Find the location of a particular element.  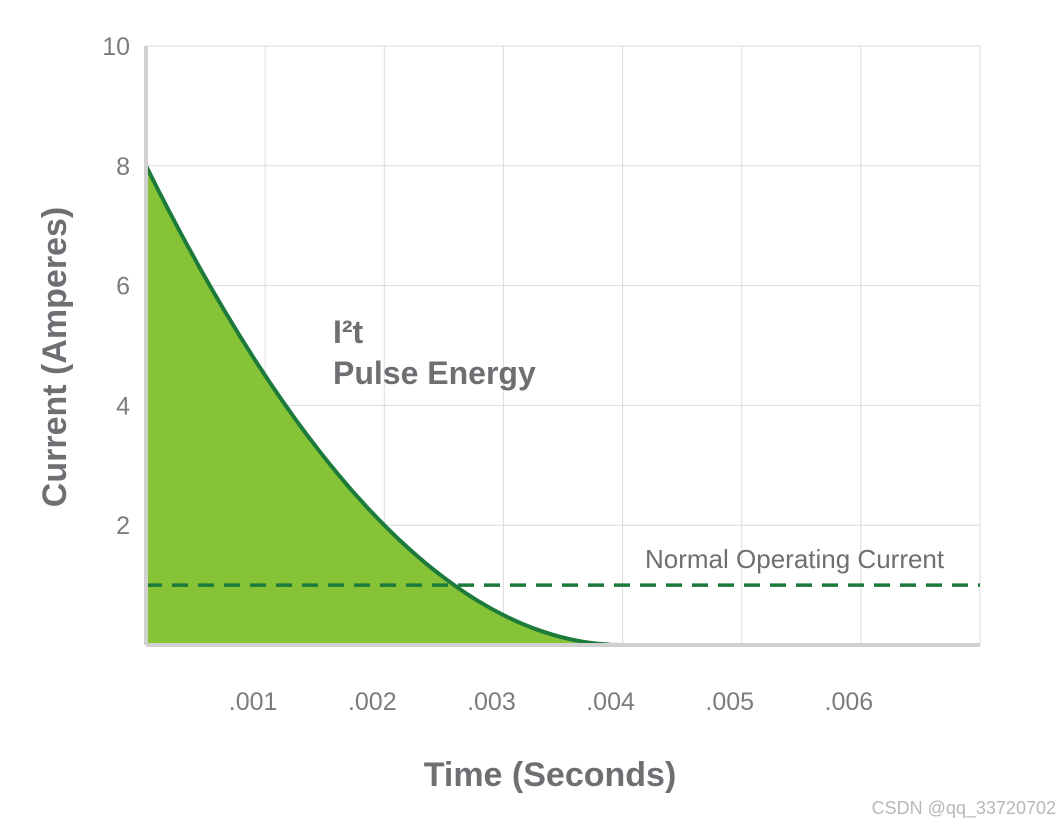

x-tick-labels: .001 .002 .003 .004 .005 .006 is located at coordinates (551, 702).